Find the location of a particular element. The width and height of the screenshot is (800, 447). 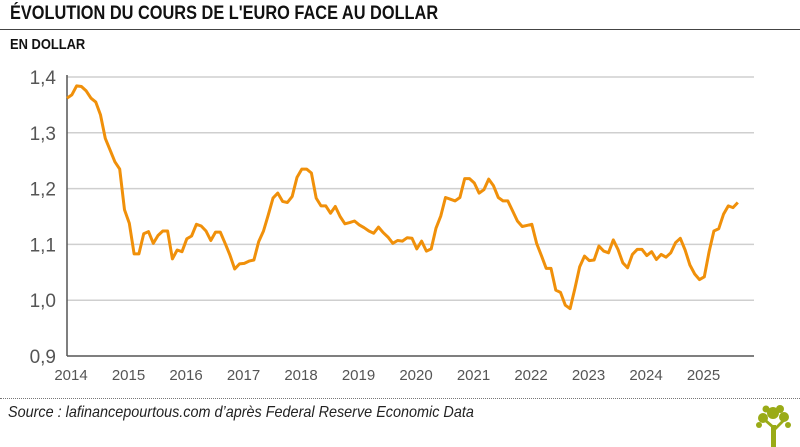

x-tick-label: 2022 is located at coordinates (530, 375).